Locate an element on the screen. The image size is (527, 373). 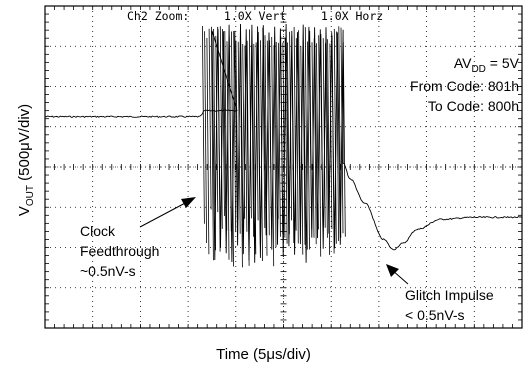
zoom-header: Ch2 Zoom: 1.0X Vert 1.0X Horz is located at coordinates (255, 16).